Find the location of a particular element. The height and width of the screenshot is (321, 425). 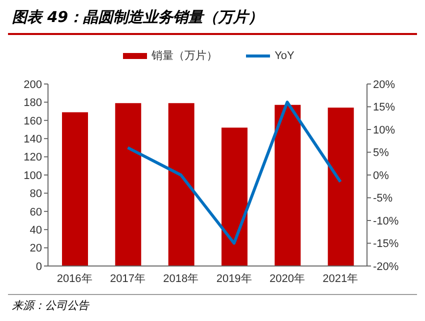

y-tick-label: 200 is located at coordinates (33, 84).